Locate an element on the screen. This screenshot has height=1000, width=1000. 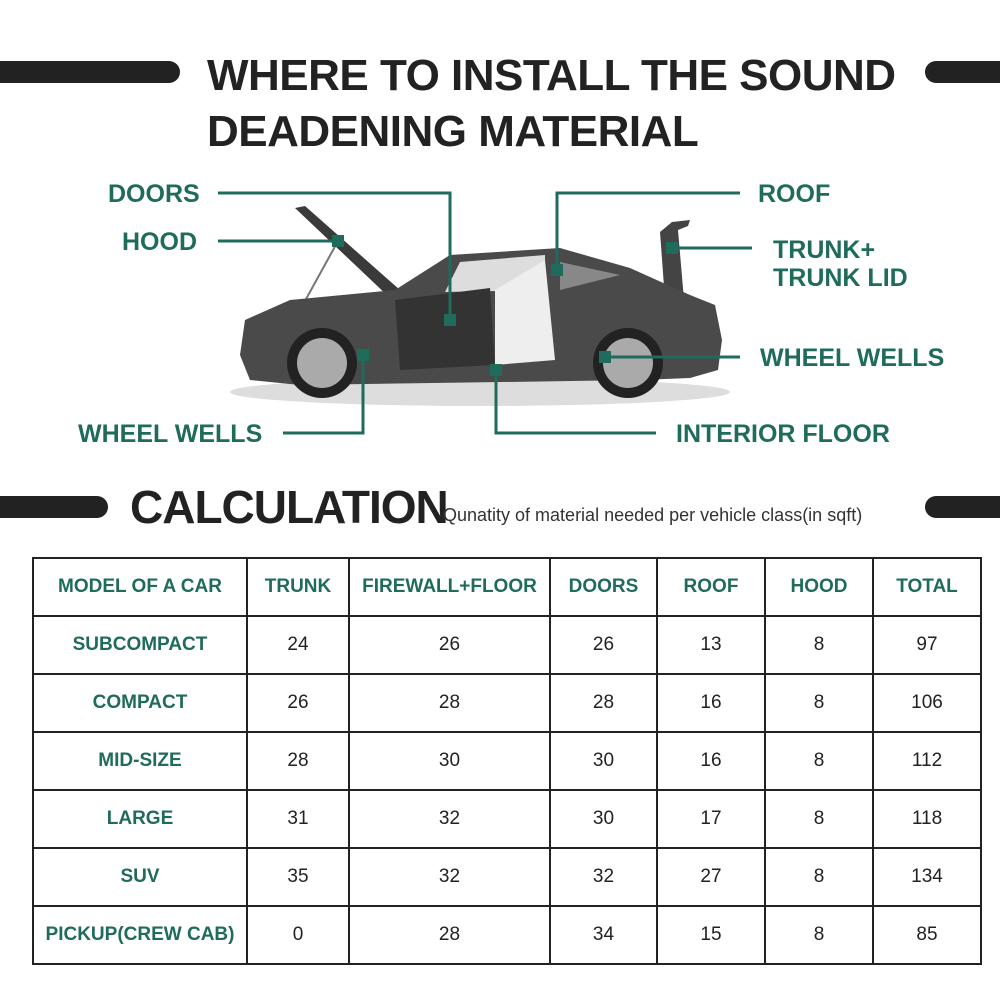
column-header: TOTAL is located at coordinates (927, 587).